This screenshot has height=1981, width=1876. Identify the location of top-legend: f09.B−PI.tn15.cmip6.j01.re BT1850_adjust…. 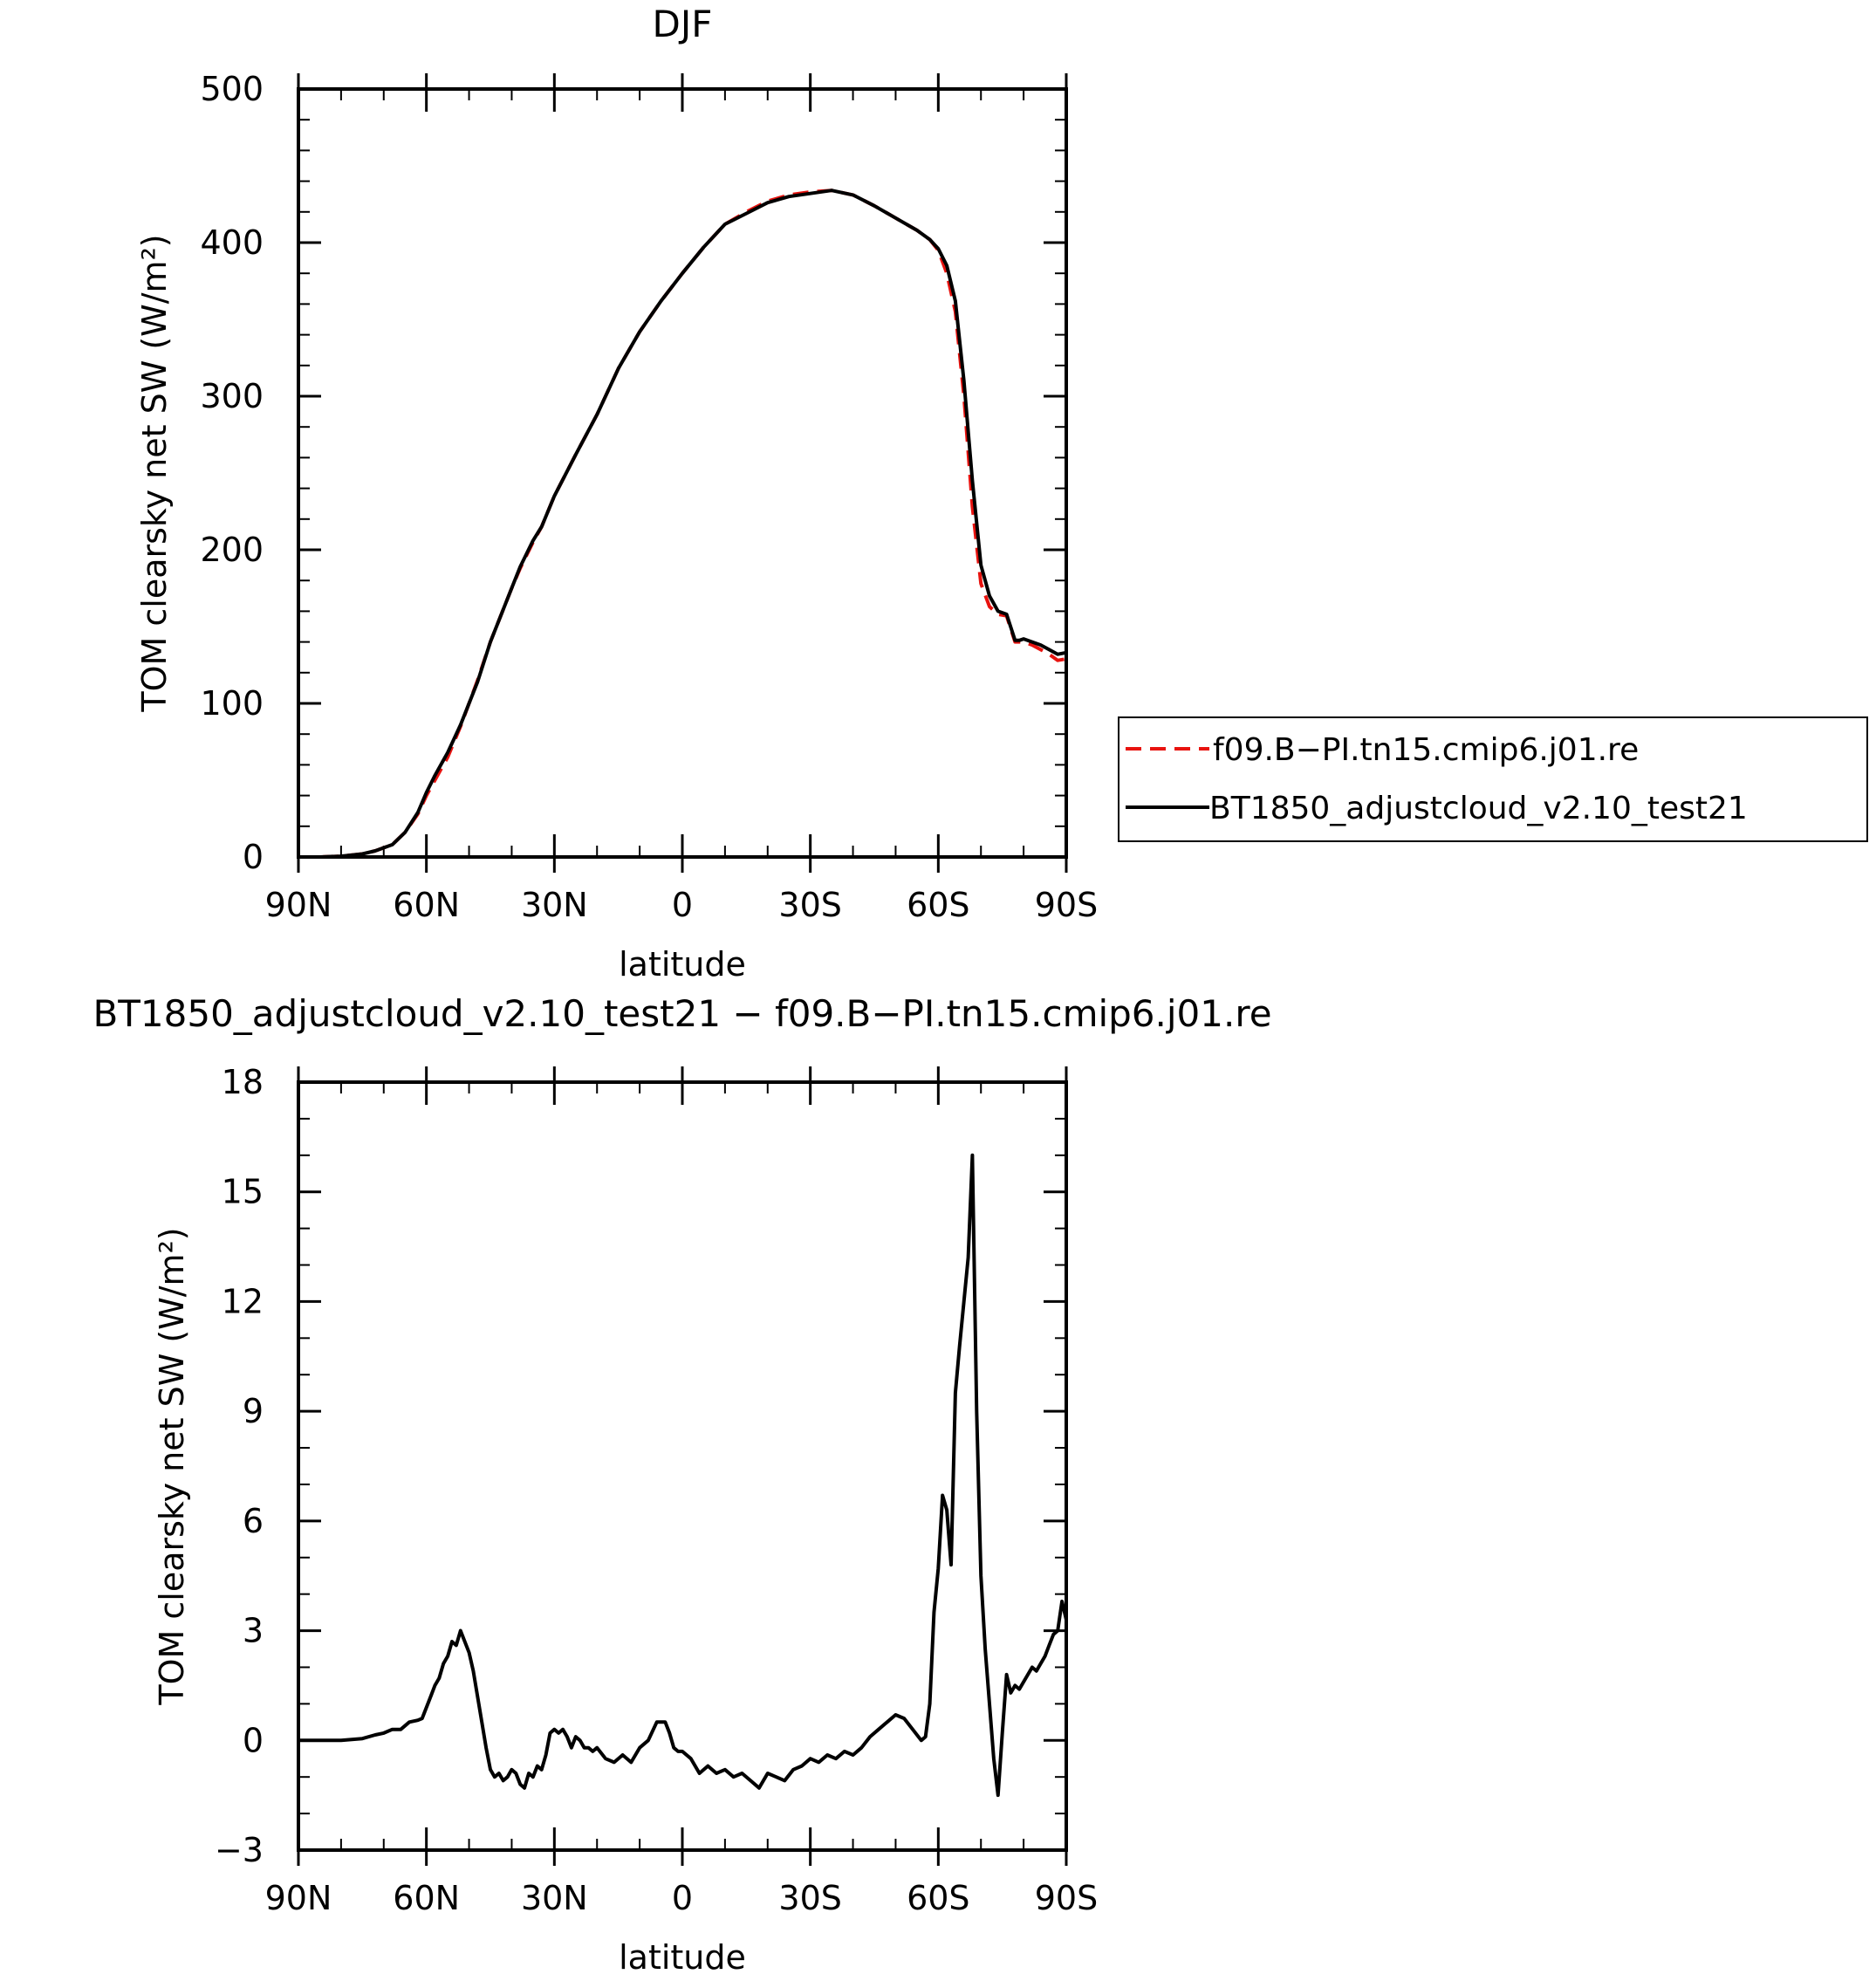
(1493, 779).